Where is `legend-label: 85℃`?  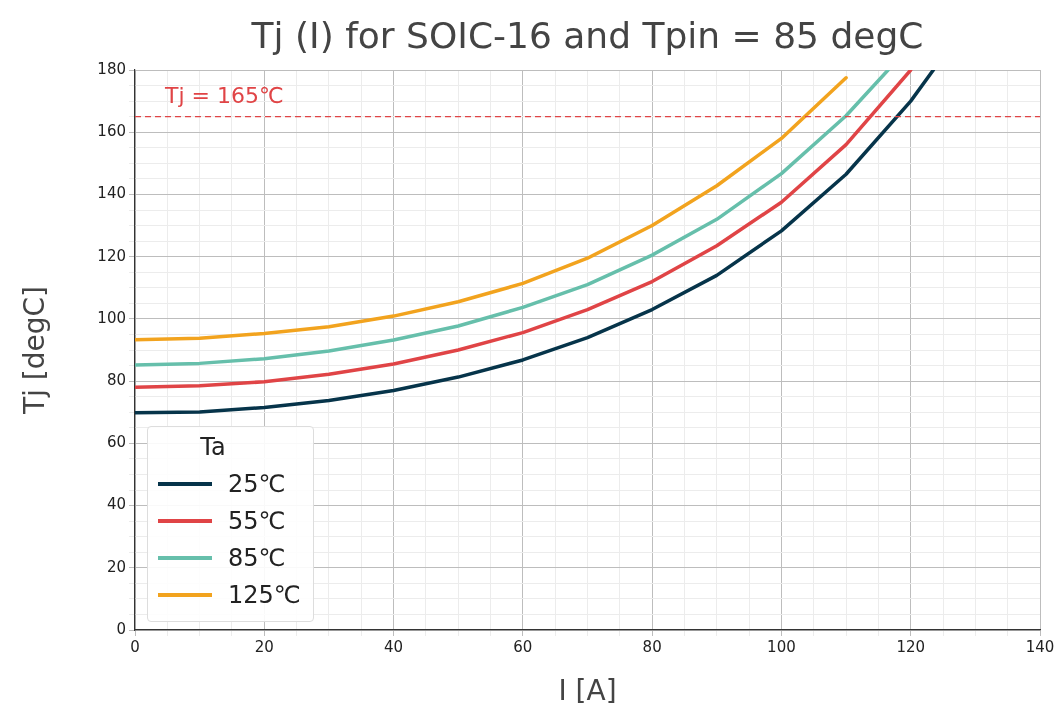
legend-label: 85℃ is located at coordinates (257, 557).